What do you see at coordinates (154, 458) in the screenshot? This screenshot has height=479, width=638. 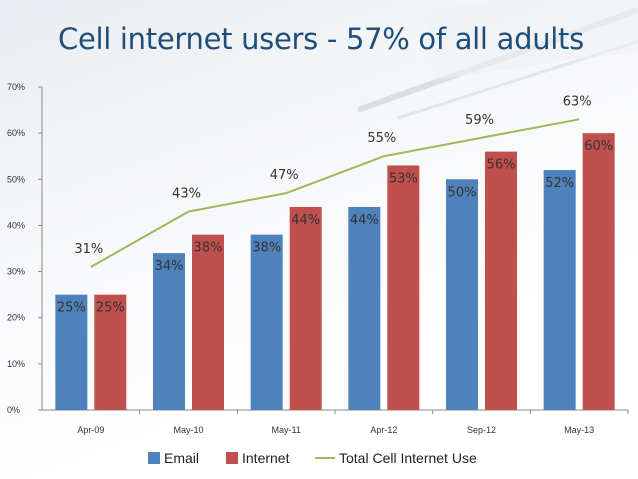 I see `legend-swatch-email` at bounding box center [154, 458].